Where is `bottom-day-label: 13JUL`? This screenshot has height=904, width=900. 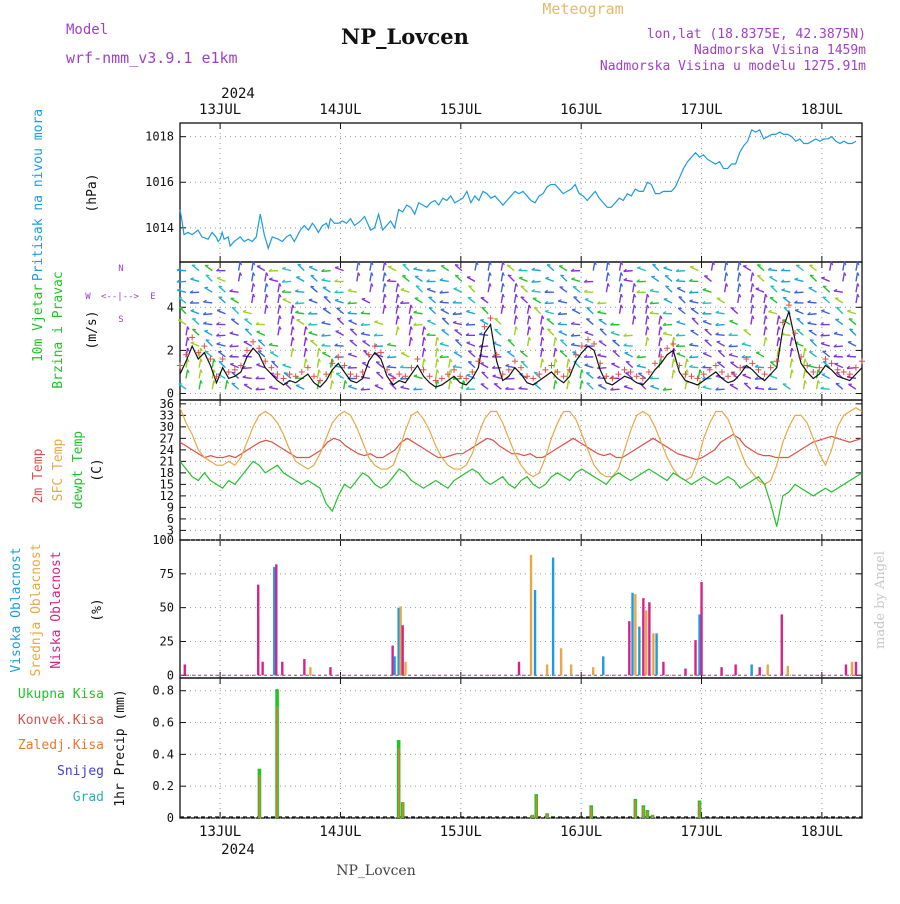 bottom-day-label: 13JUL is located at coordinates (220, 832).